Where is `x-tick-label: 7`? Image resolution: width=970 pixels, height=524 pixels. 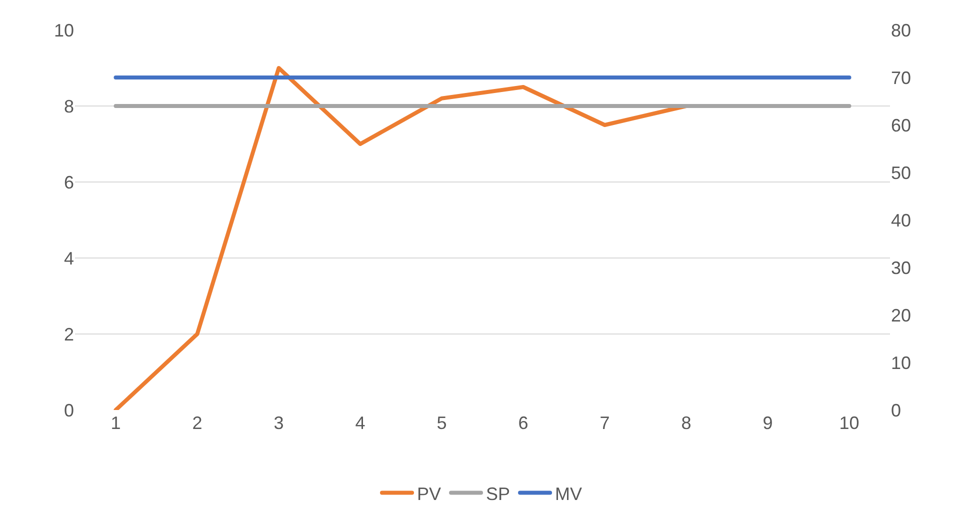 x-tick-label: 7 is located at coordinates (605, 423).